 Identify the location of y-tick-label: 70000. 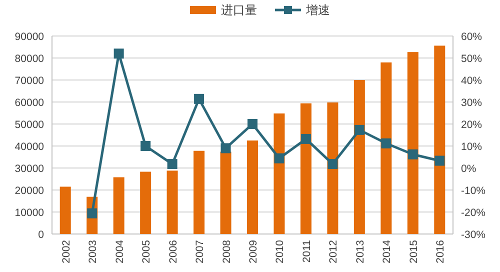
(29, 81).